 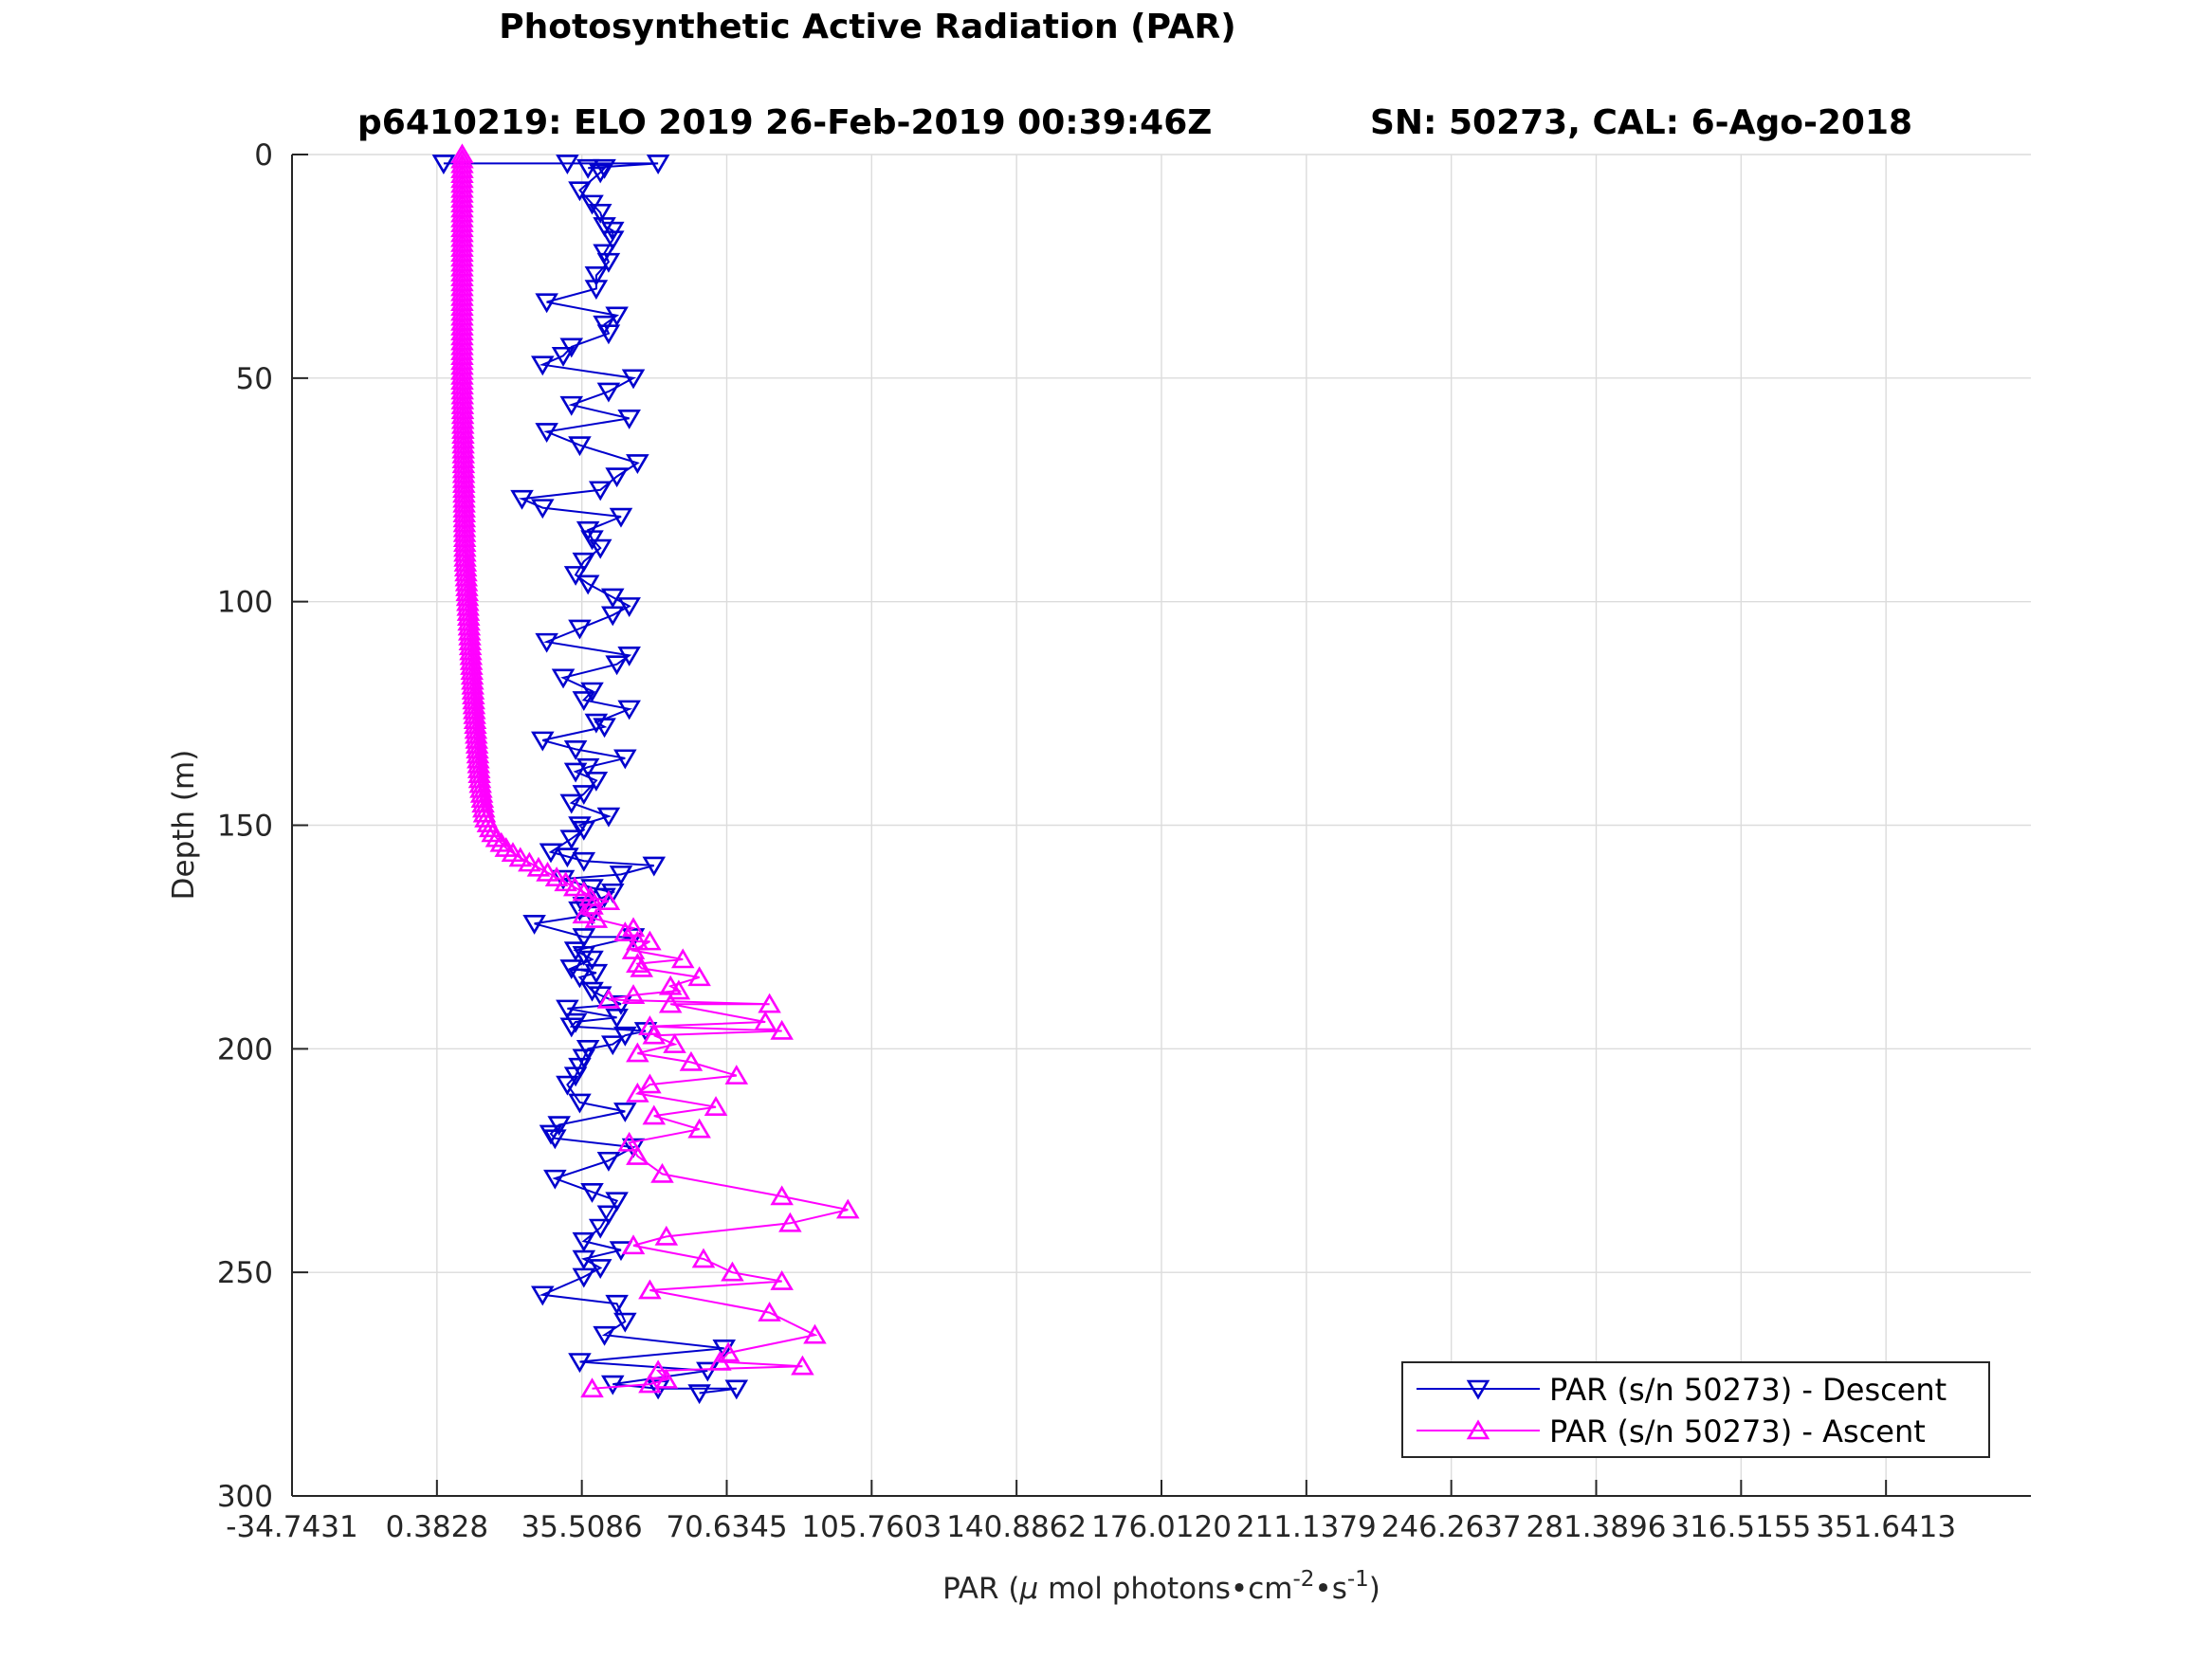 I want to click on y-tick-label-2: 100, so click(x=245, y=603).